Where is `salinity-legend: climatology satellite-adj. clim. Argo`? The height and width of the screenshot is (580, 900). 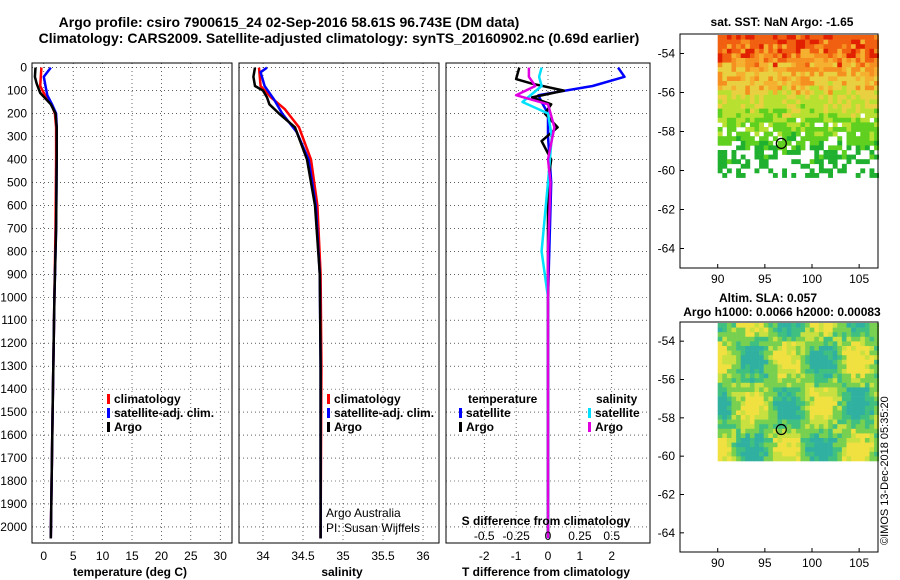 salinity-legend: climatology satellite-adj. clim. Argo is located at coordinates (380, 413).